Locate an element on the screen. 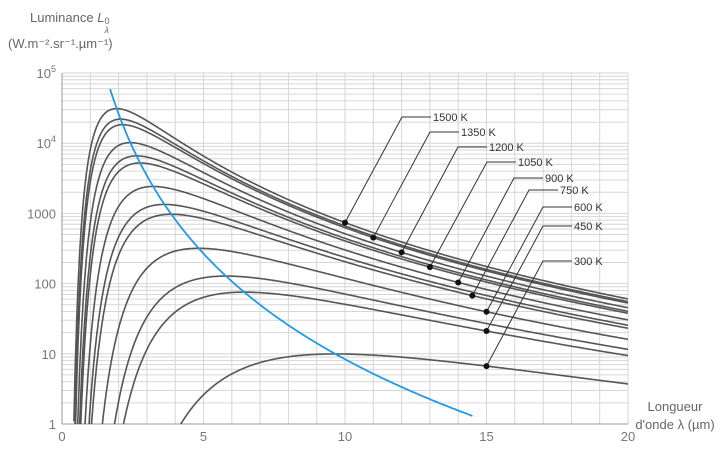 Image resolution: width=722 pixels, height=472 pixels. y-axis-label-text: Luminance is located at coordinates (62, 17).